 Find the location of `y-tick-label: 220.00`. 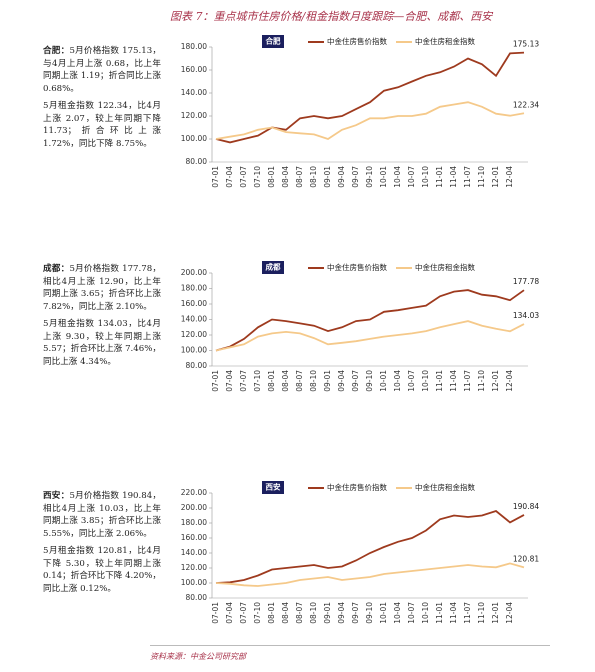

y-tick-label: 220.00 is located at coordinates (194, 492).